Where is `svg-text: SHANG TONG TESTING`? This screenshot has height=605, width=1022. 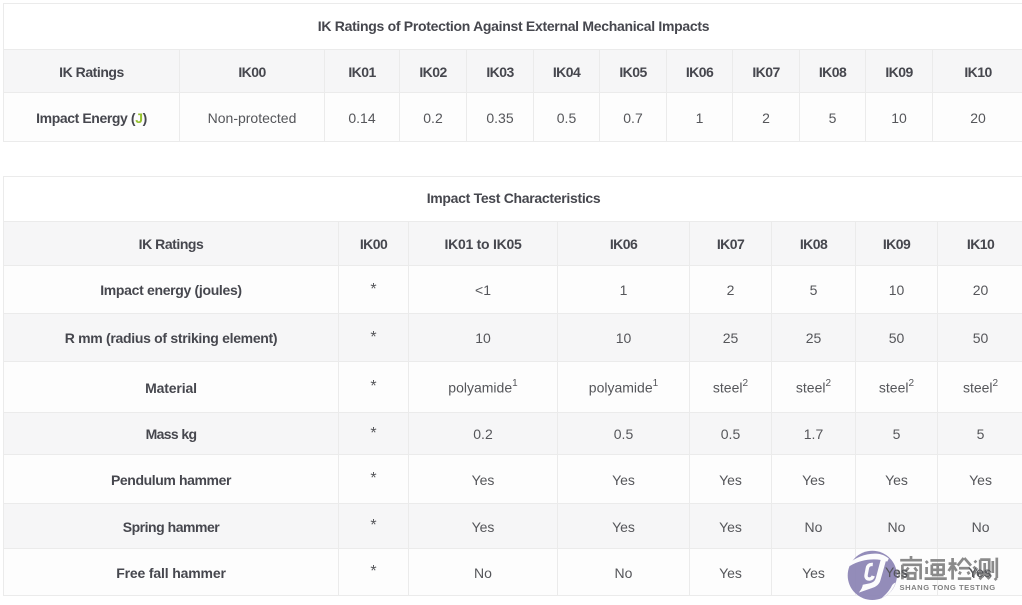 svg-text: SHANG TONG TESTING is located at coordinates (948, 587).